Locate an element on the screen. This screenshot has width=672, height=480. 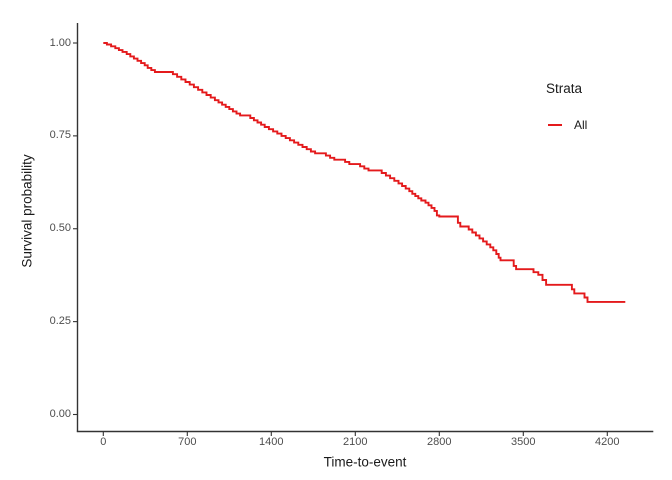
legend-entry-all: All is located at coordinates (566, 125).